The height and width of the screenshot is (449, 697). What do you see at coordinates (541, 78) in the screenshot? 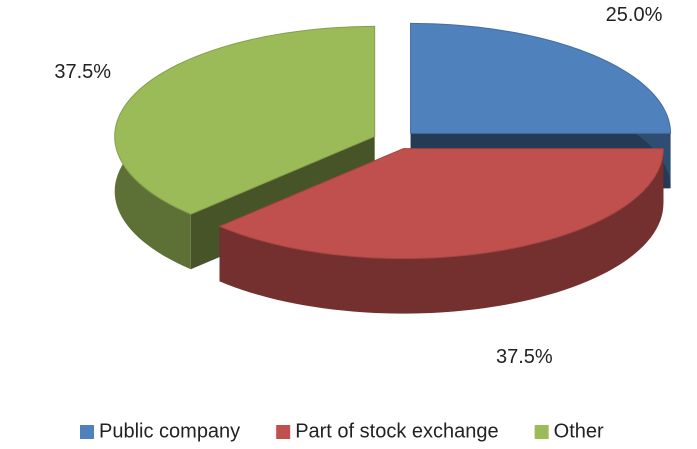
I see `slice-top` at bounding box center [541, 78].